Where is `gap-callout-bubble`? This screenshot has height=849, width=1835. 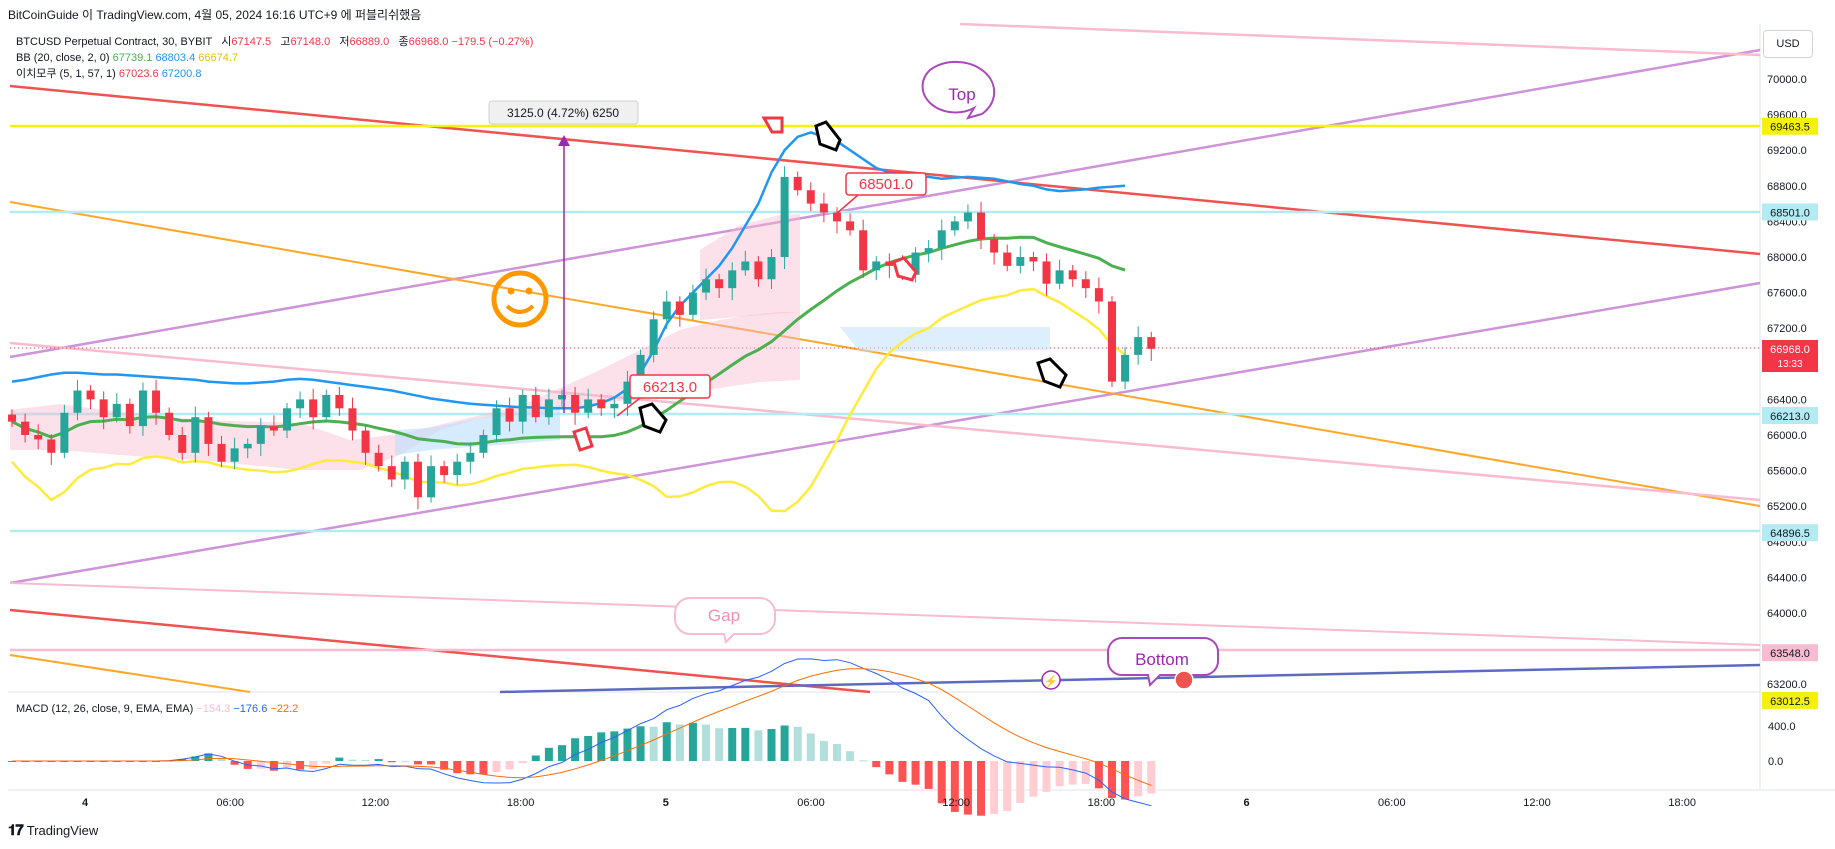 gap-callout-bubble is located at coordinates (725, 620).